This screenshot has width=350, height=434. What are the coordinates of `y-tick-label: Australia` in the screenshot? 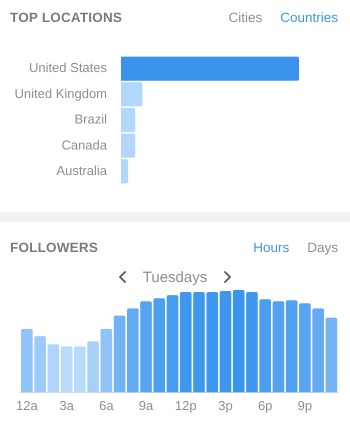 It's located at (82, 170).